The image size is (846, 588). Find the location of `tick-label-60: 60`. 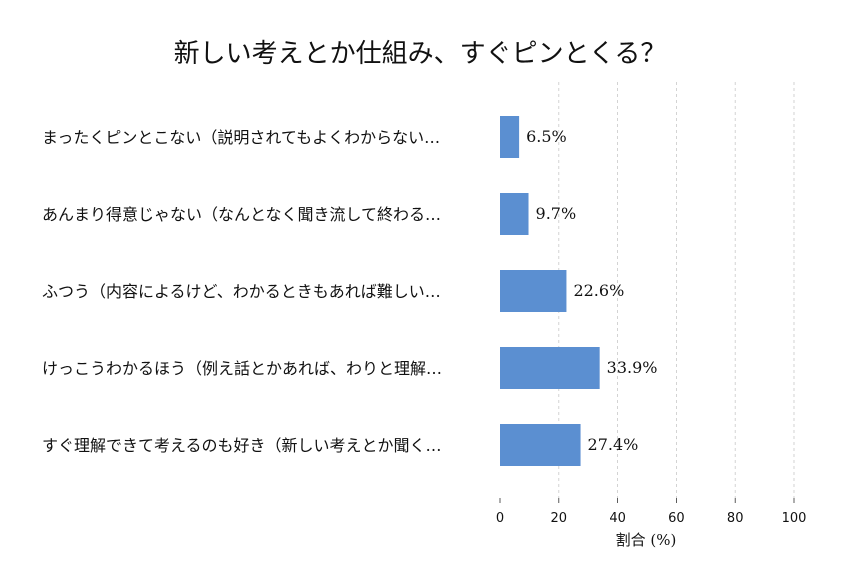

tick-label-60: 60 is located at coordinates (676, 518).